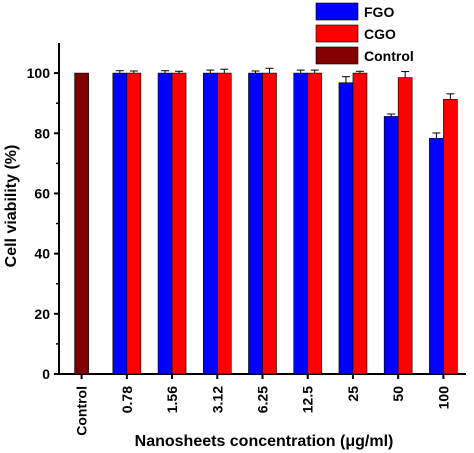 The width and height of the screenshot is (474, 453). What do you see at coordinates (82, 411) in the screenshot?
I see `x-tick-label: Control` at bounding box center [82, 411].